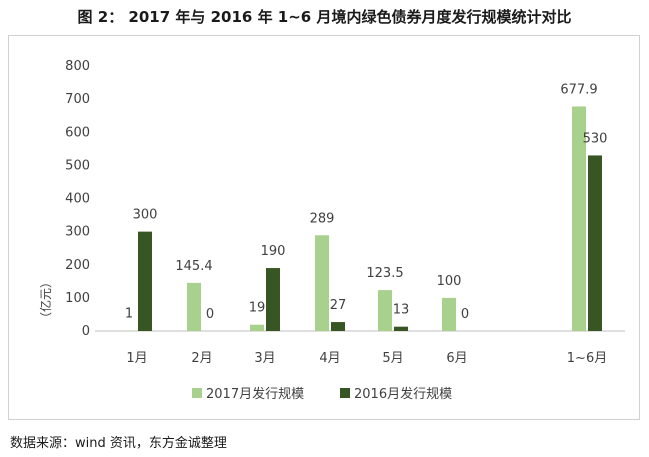 The width and height of the screenshot is (649, 457). Describe the element at coordinates (129, 314) in the screenshot. I see `data-label: 1` at that location.